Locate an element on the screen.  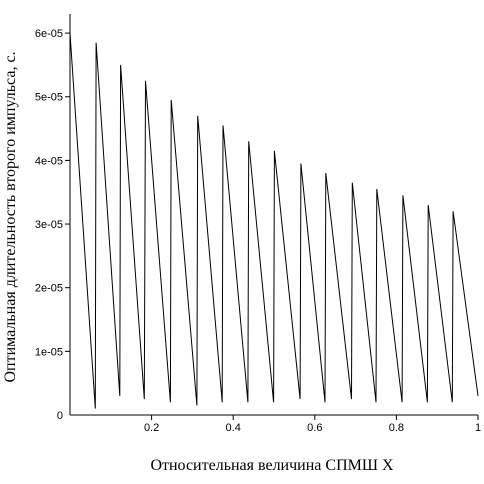
x-tick-label: 0.8 is located at coordinates (396, 428).